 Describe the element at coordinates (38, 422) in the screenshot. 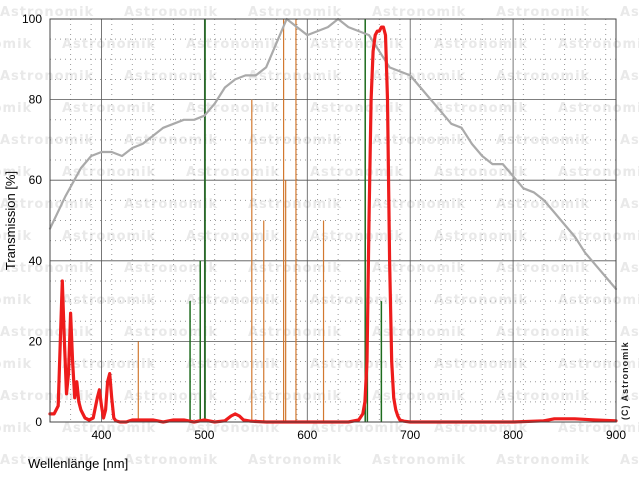

I see `y-tick-label: 0` at that location.